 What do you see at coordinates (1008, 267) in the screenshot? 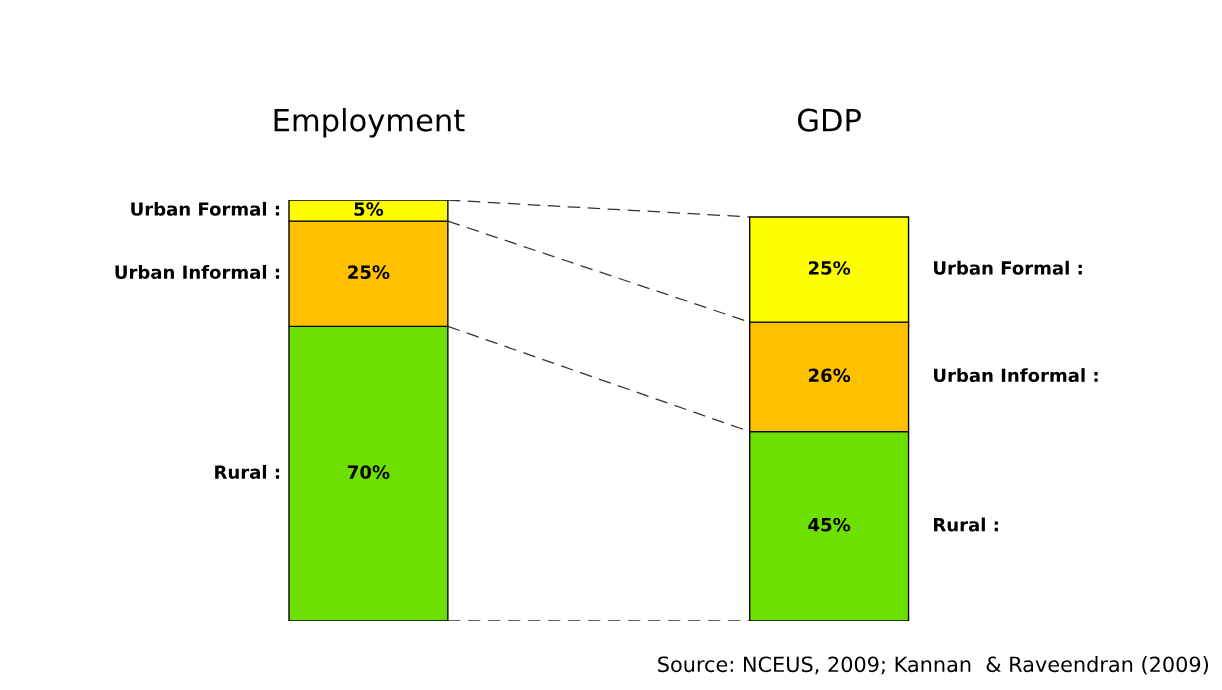
I see `text: Urban Formal :` at bounding box center [1008, 267].